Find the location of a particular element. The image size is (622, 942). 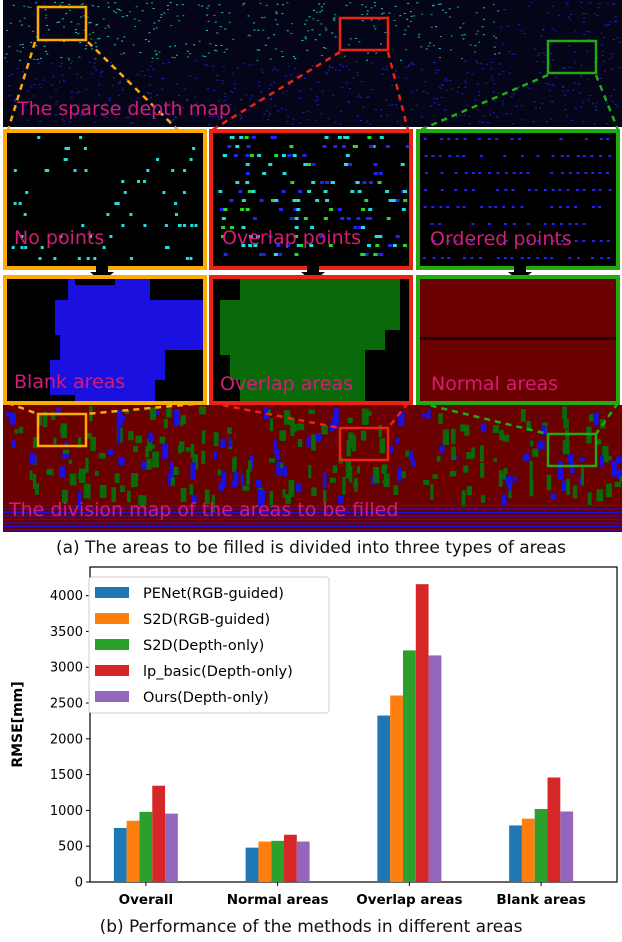

sparse-map-label: The sparse depth map is located at coordinates (124, 109).